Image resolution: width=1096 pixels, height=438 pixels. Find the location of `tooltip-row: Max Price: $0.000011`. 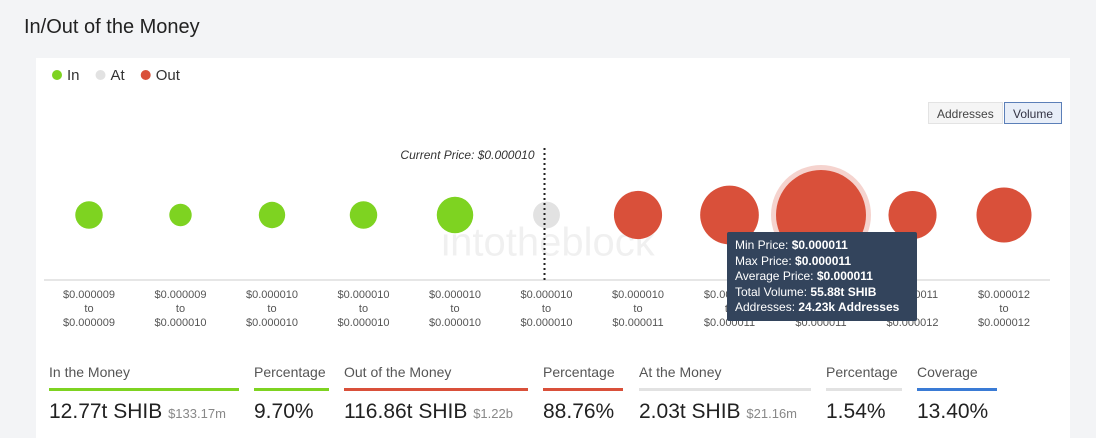

tooltip-row: Max Price: $0.000011 is located at coordinates (822, 262).